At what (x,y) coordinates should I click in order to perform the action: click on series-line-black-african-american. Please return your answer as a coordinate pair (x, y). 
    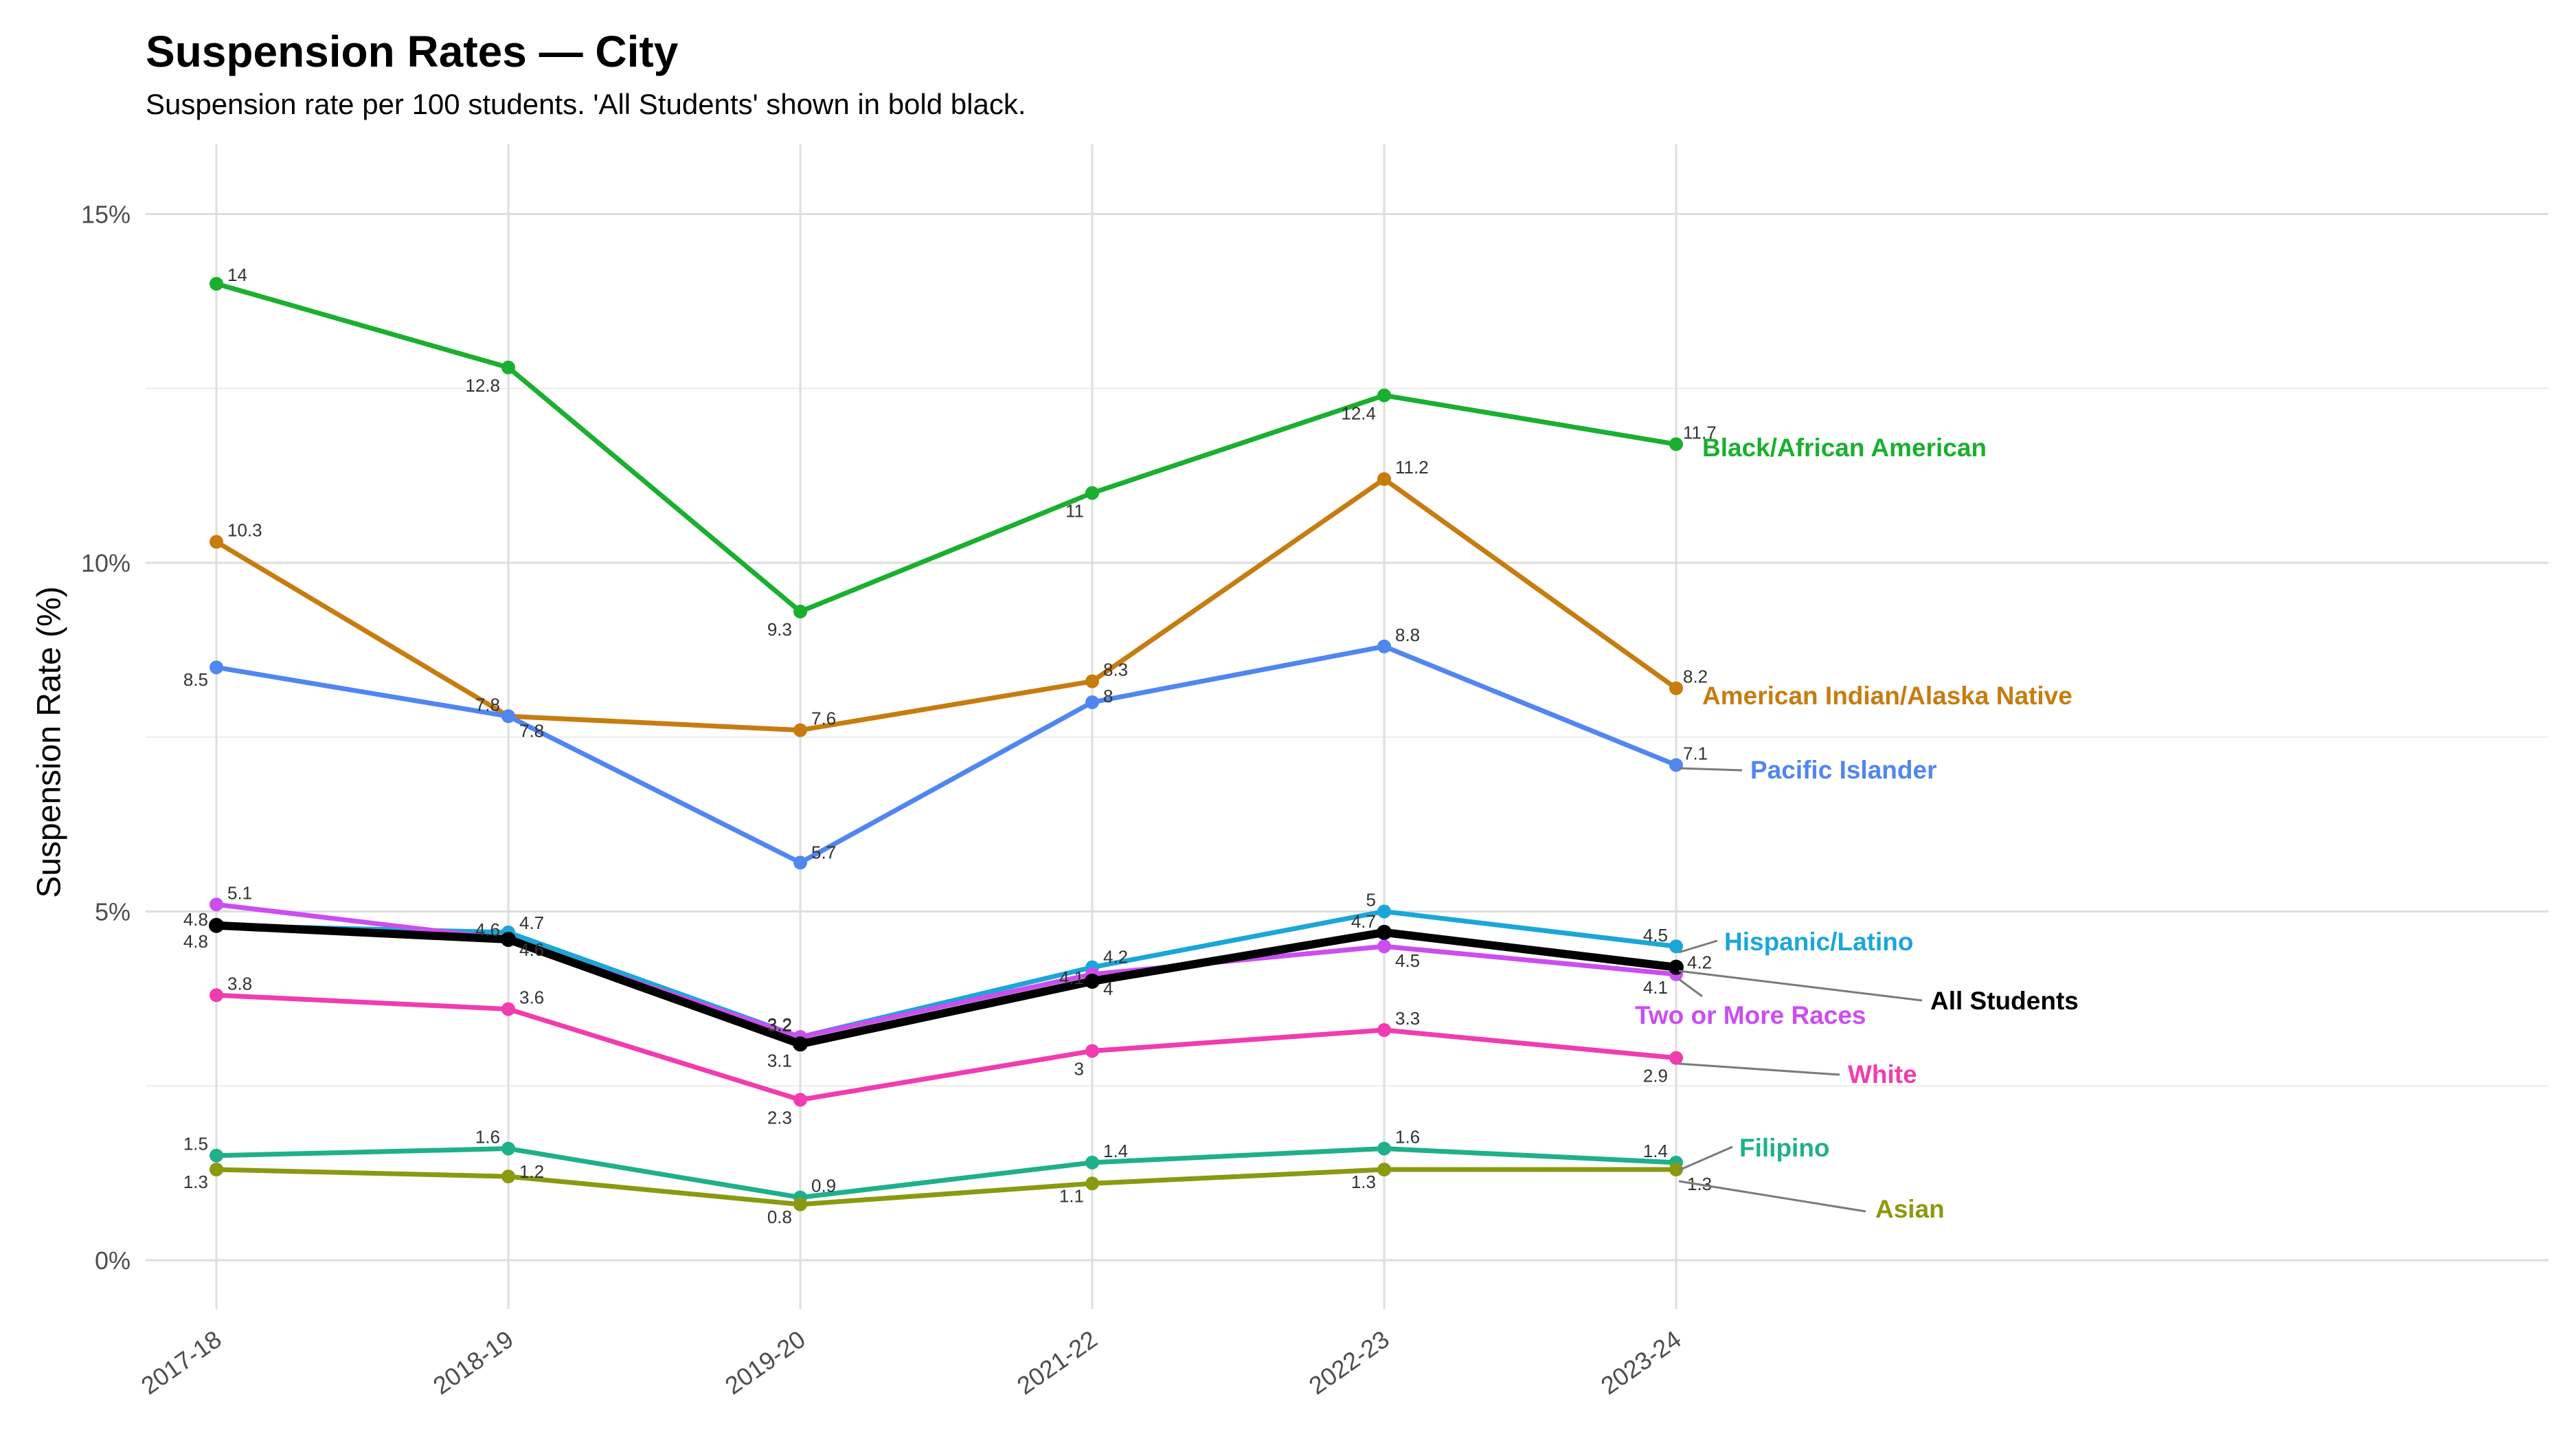
    Looking at the image, I should click on (946, 448).